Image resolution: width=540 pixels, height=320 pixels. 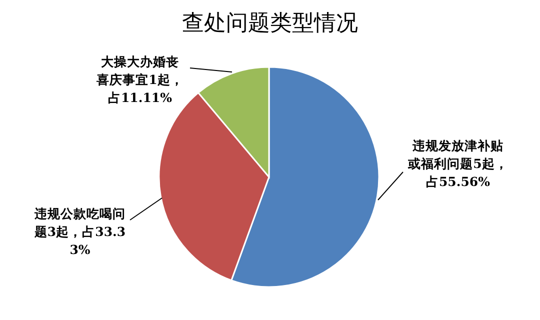 What do you see at coordinates (457, 163) in the screenshot?
I see `slice-label: 违规发放津补贴或福利问题5起，占55.56%` at bounding box center [457, 163].